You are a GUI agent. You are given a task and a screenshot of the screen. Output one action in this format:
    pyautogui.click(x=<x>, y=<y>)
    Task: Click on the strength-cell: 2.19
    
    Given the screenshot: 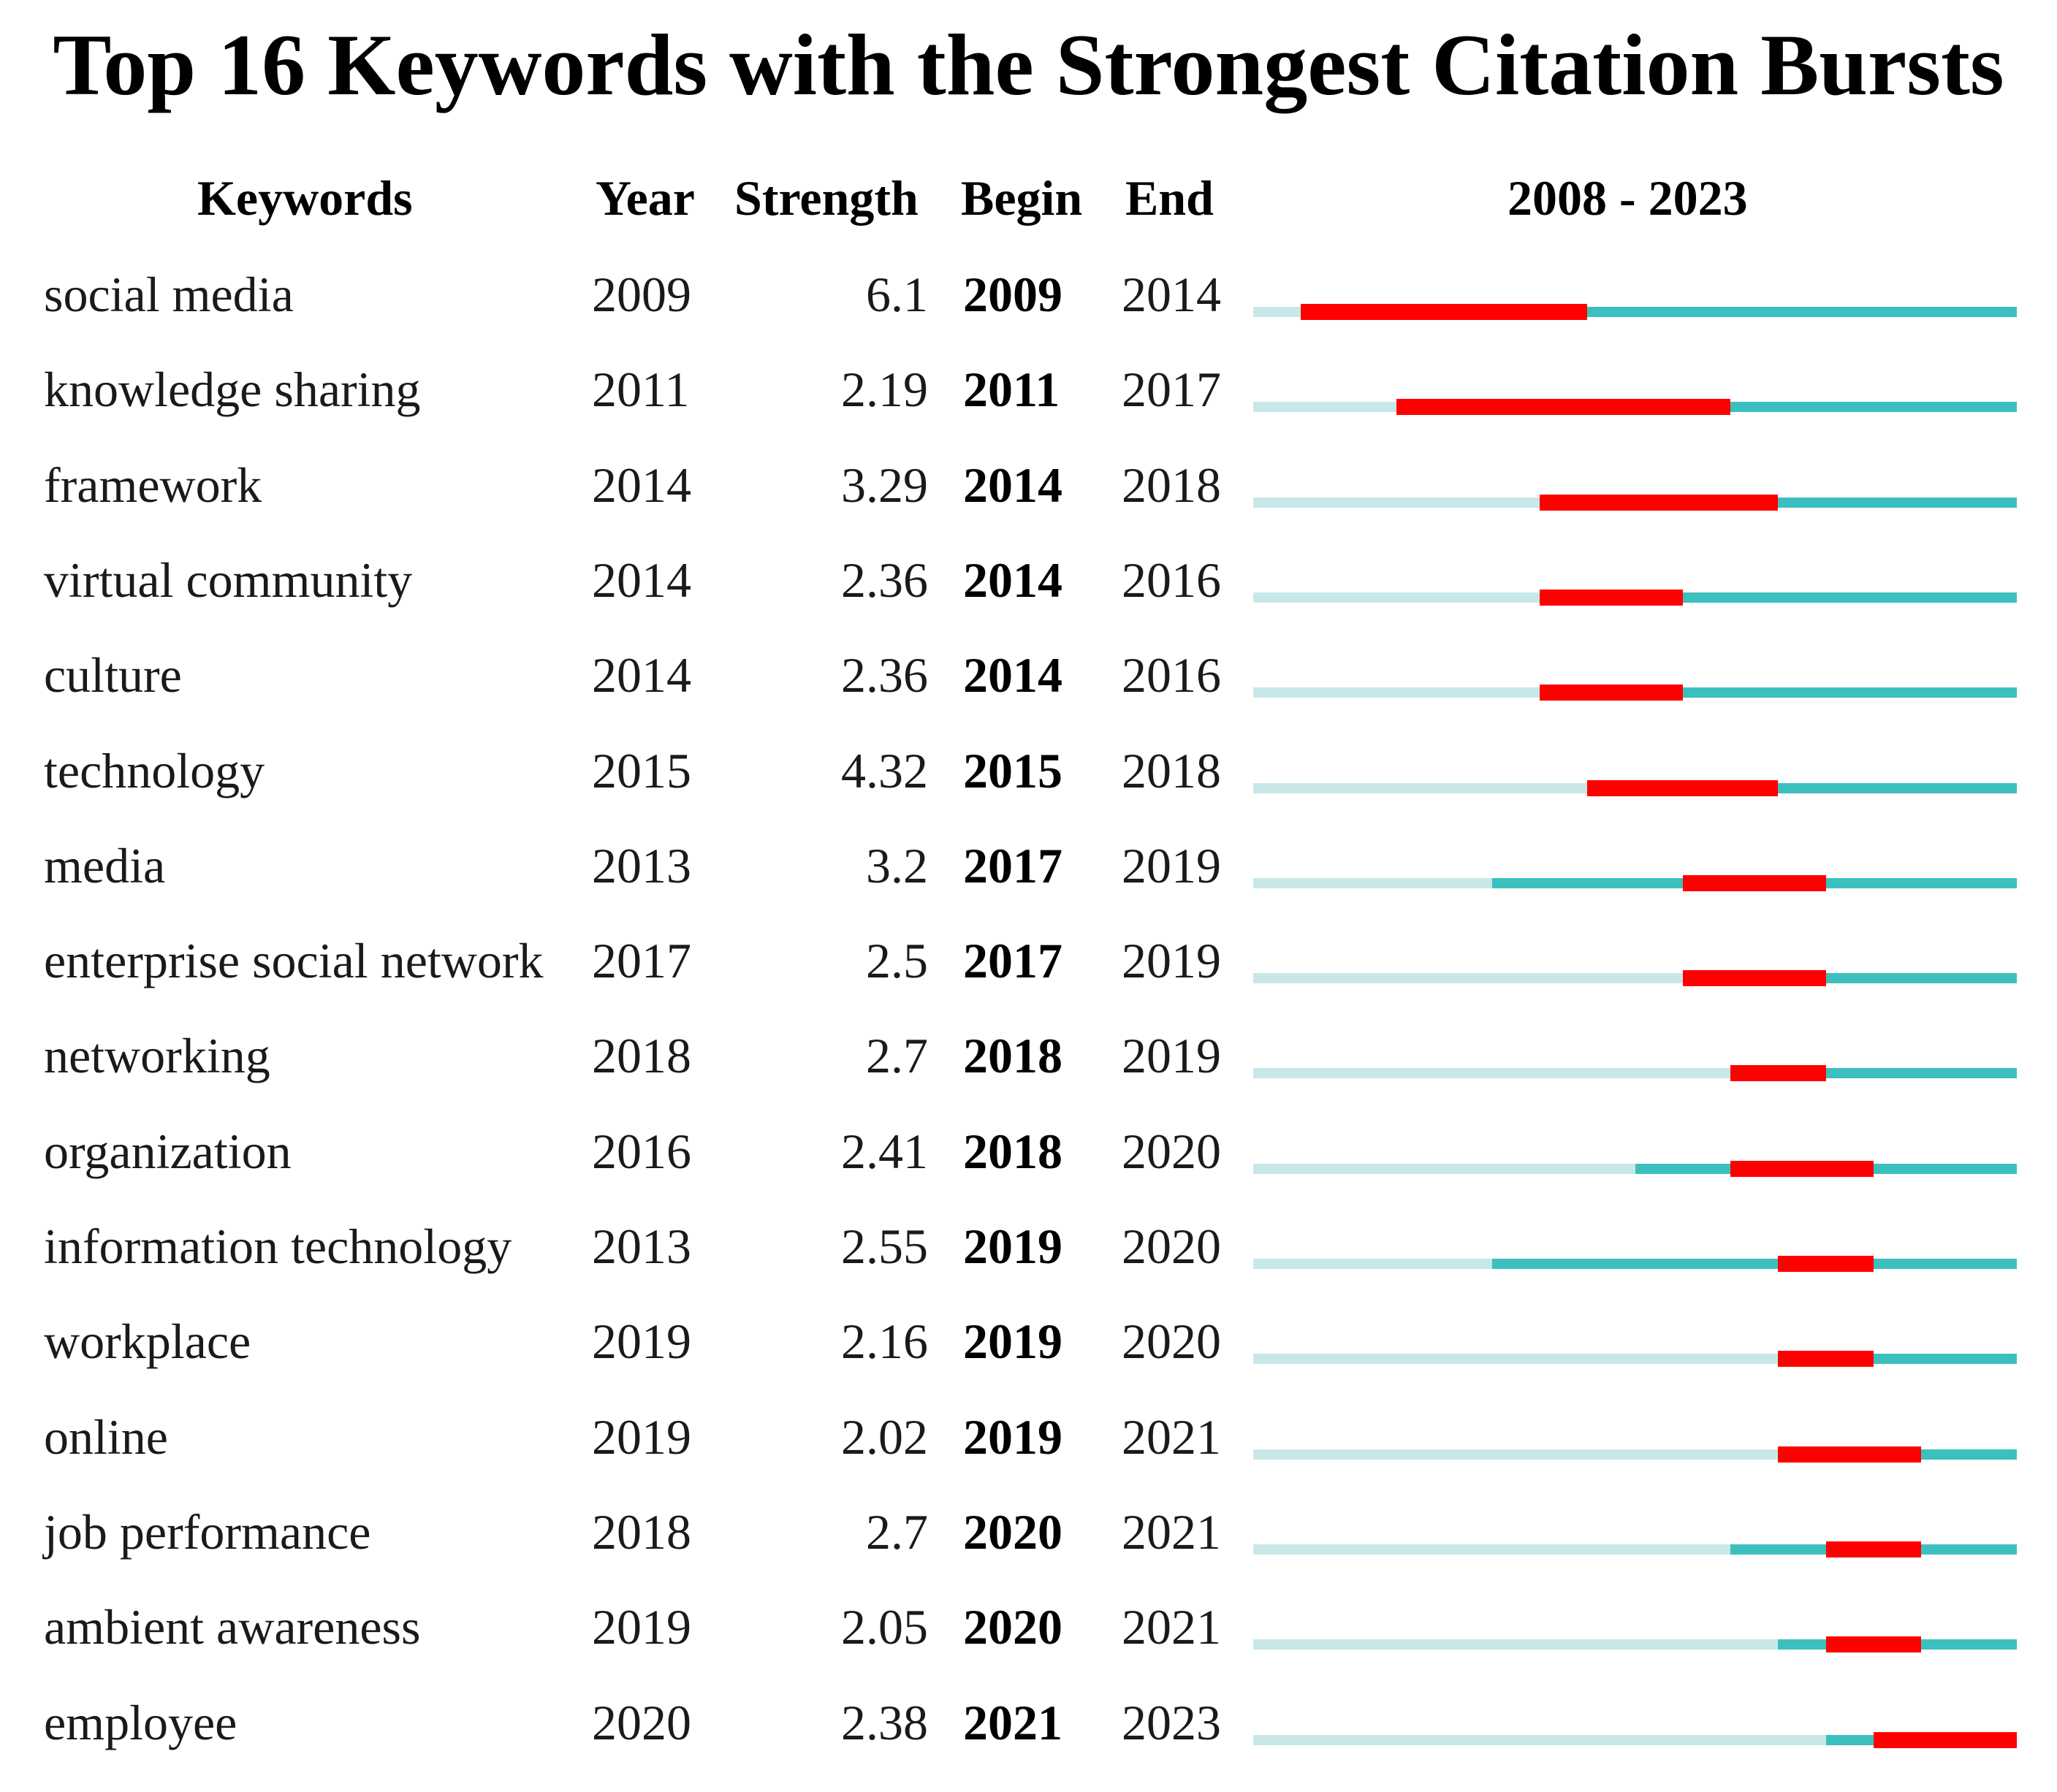 What is the action you would take?
    pyautogui.click(x=884, y=390)
    